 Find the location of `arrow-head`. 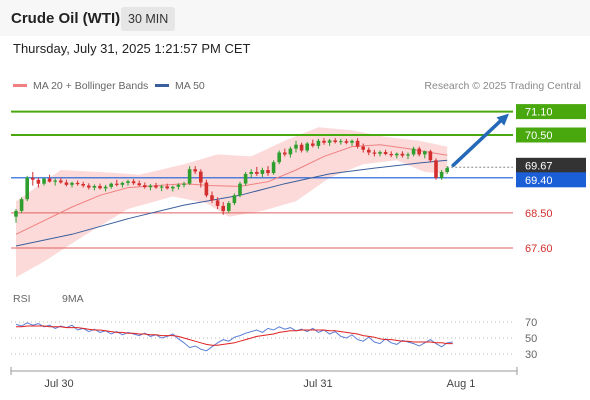

arrow-head is located at coordinates (502, 119).